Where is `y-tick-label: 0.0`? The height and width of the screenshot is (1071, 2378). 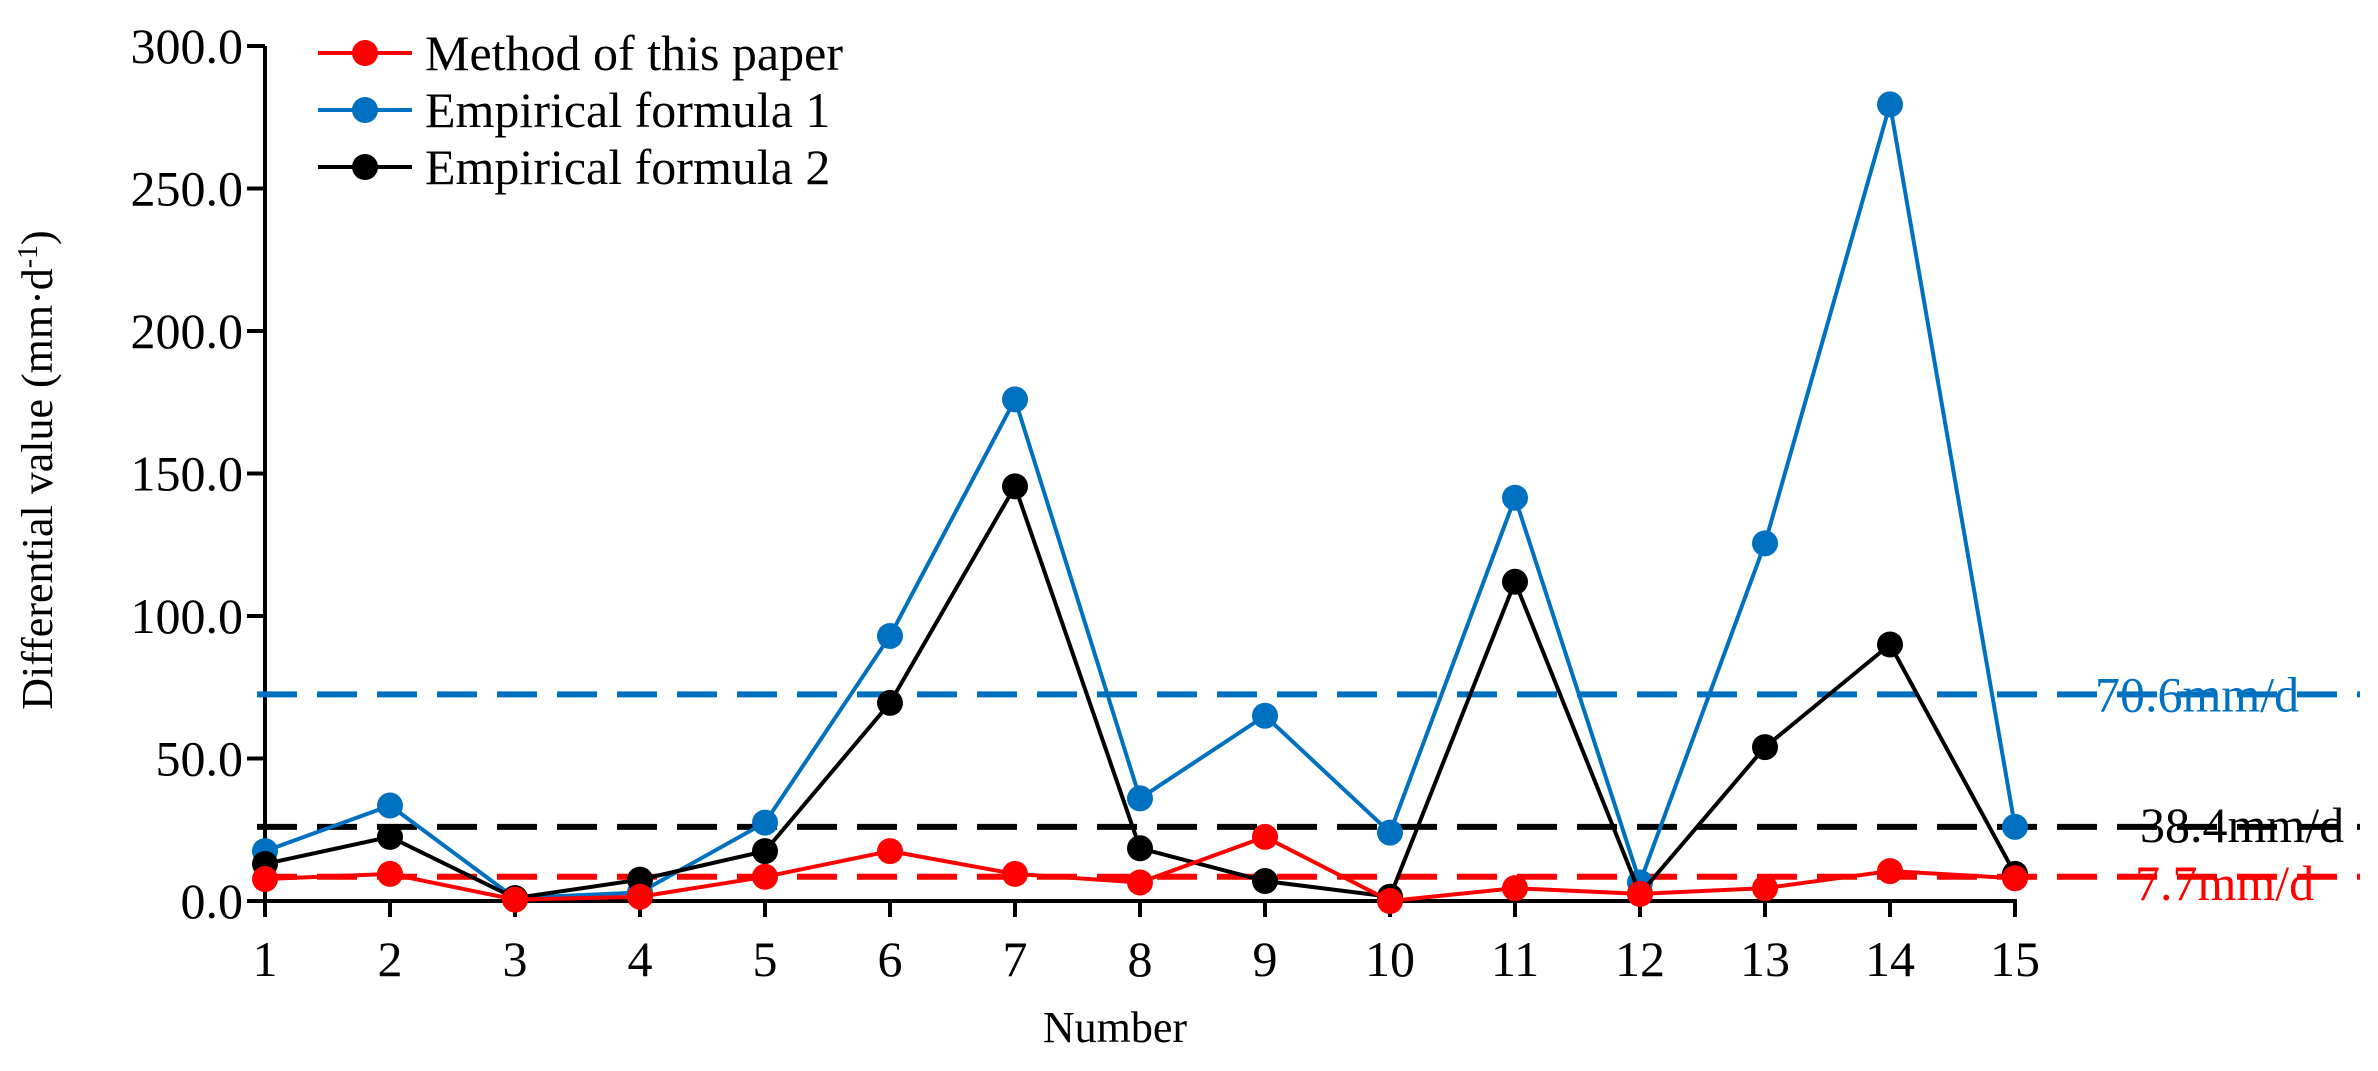 y-tick-label: 0.0 is located at coordinates (212, 901).